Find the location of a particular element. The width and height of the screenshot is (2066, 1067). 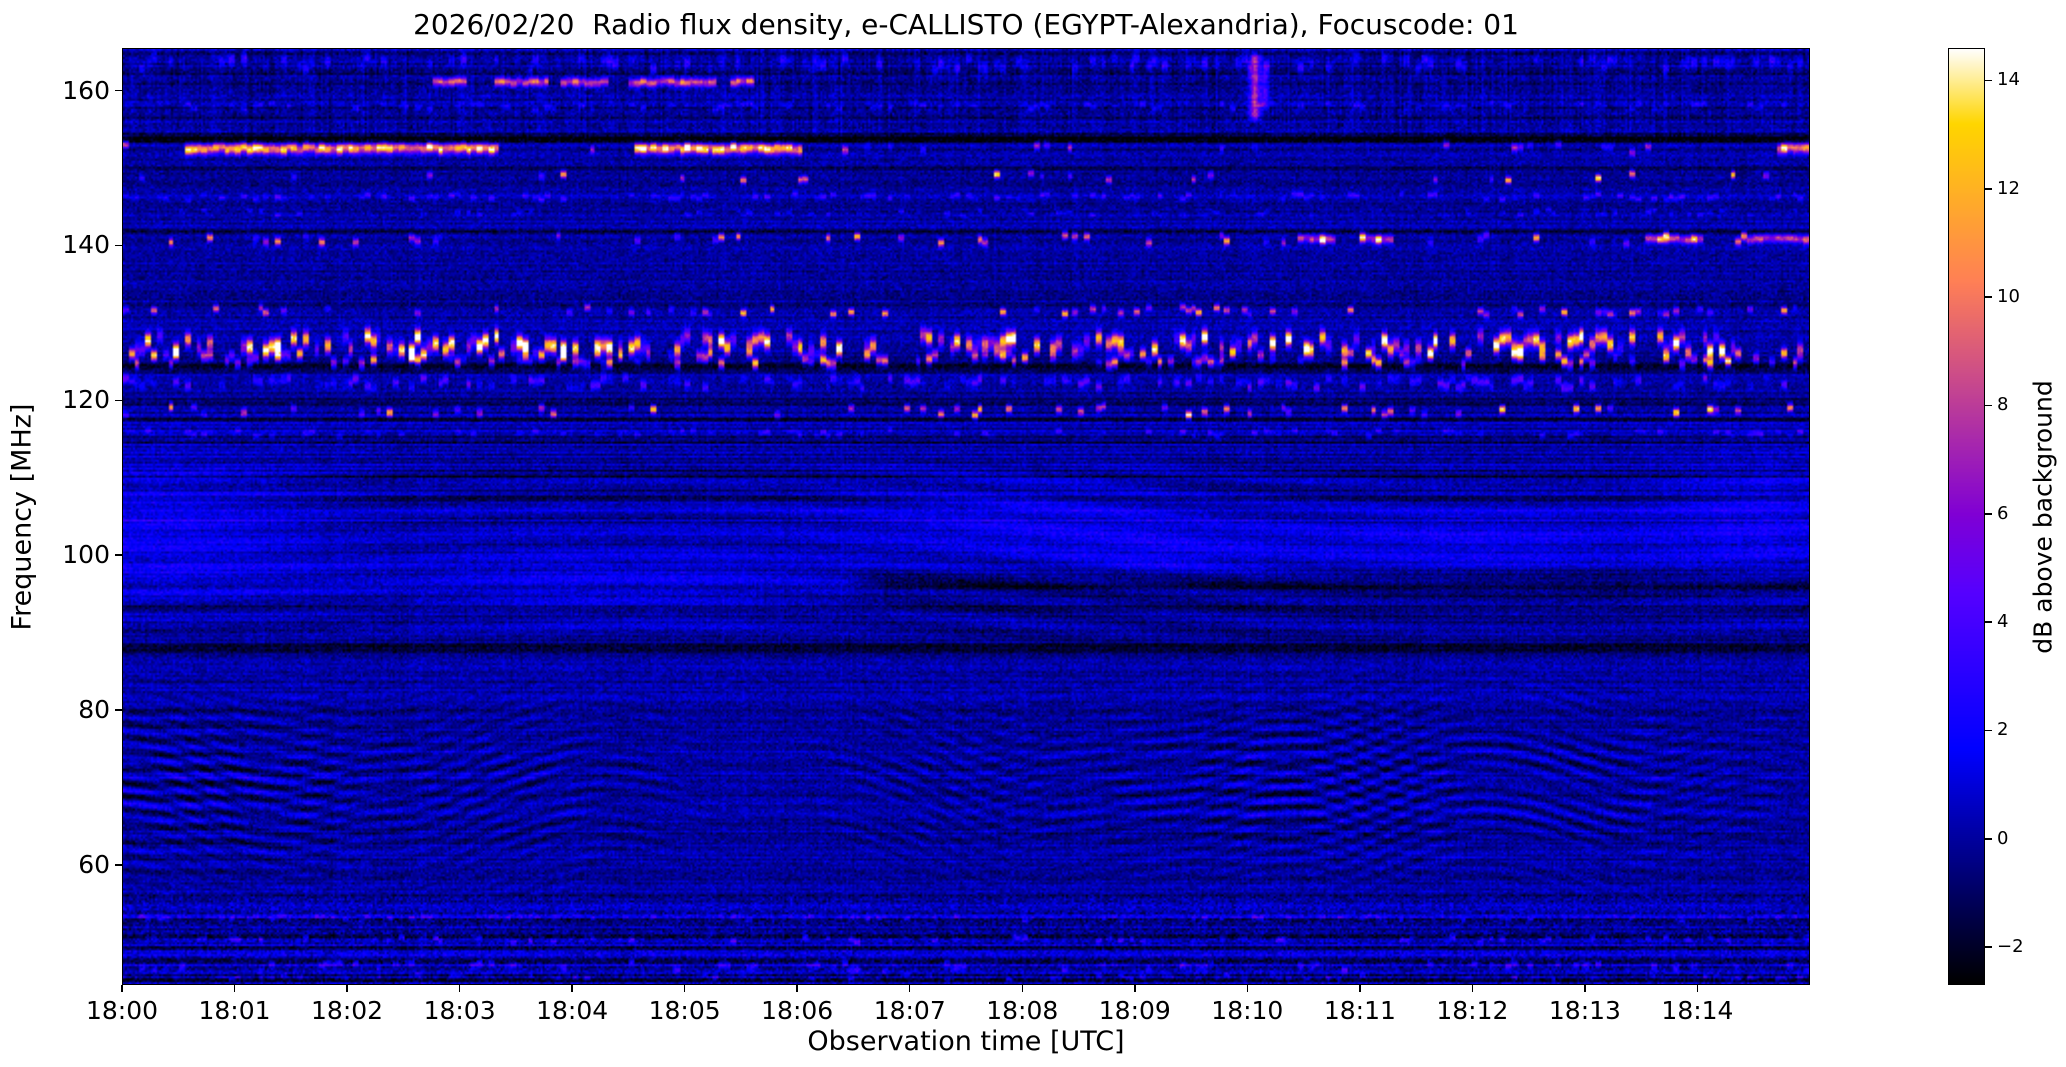

x-tick-label: 18:05 is located at coordinates (684, 1010).